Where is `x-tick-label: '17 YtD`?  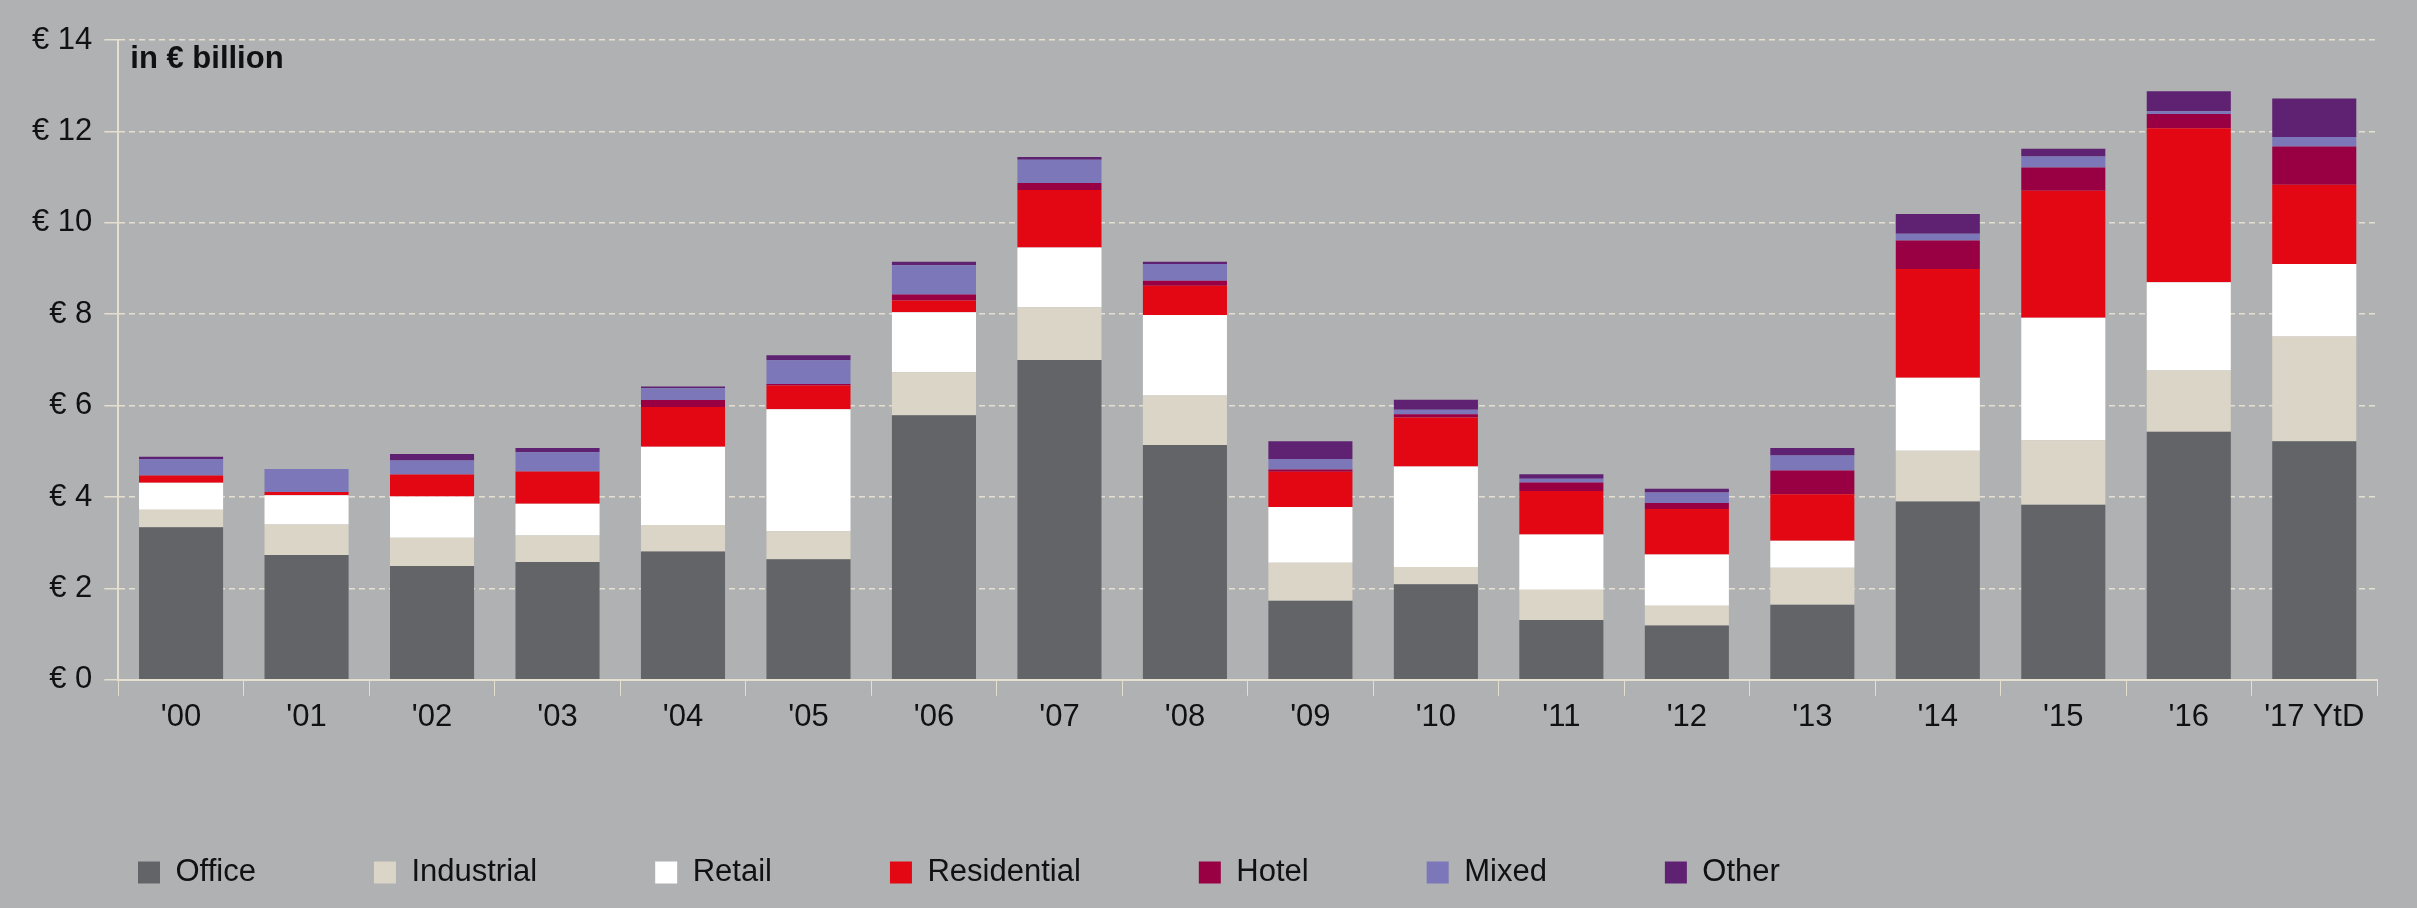
x-tick-label: '17 YtD is located at coordinates (2314, 715).